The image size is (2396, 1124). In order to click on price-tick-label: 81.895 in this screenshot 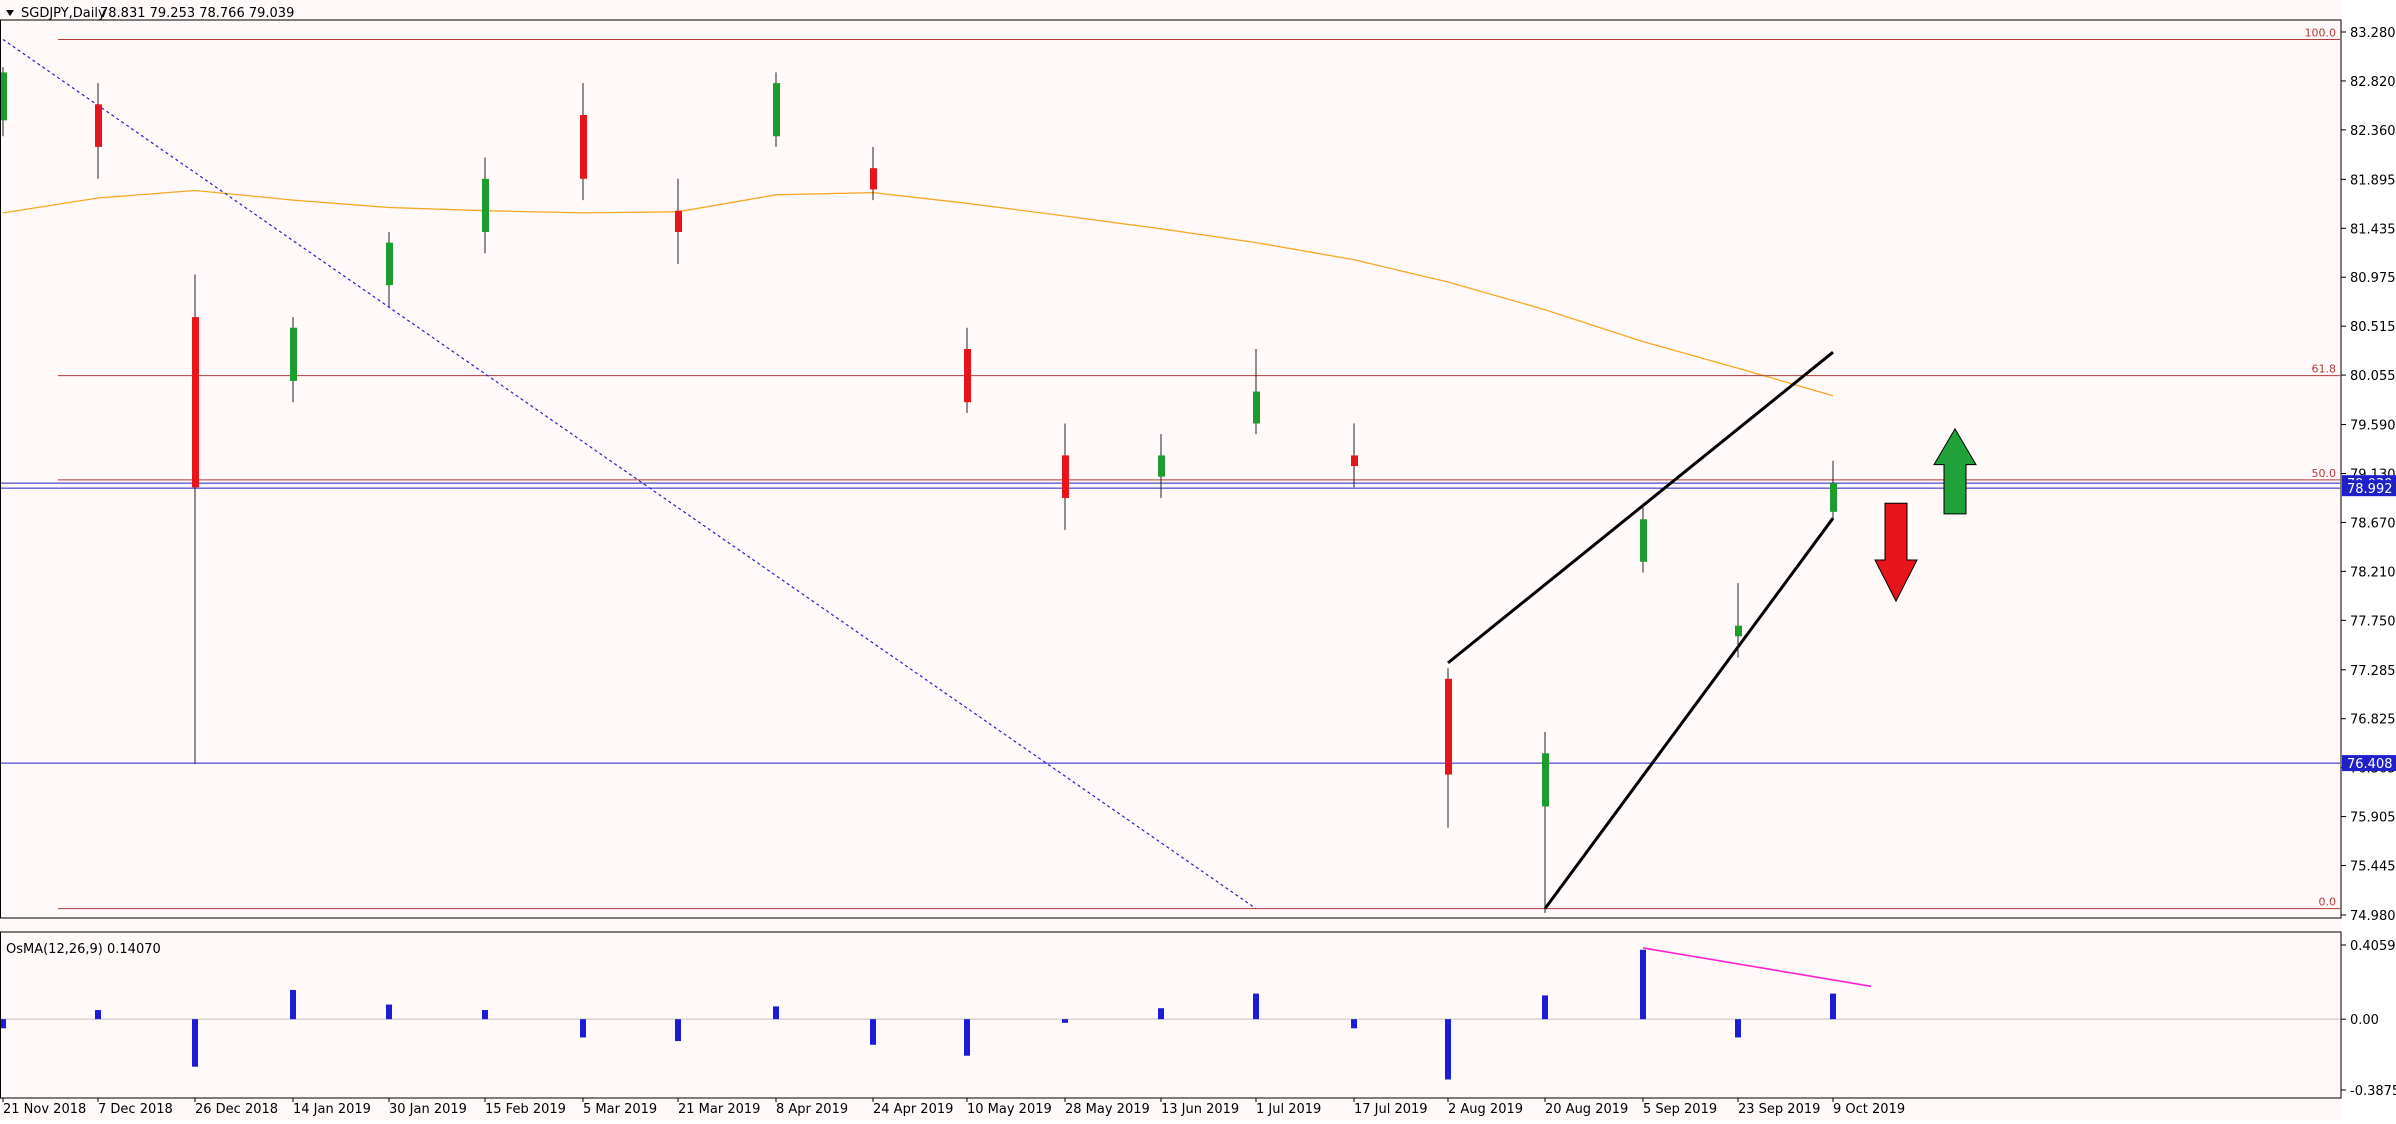, I will do `click(2373, 180)`.